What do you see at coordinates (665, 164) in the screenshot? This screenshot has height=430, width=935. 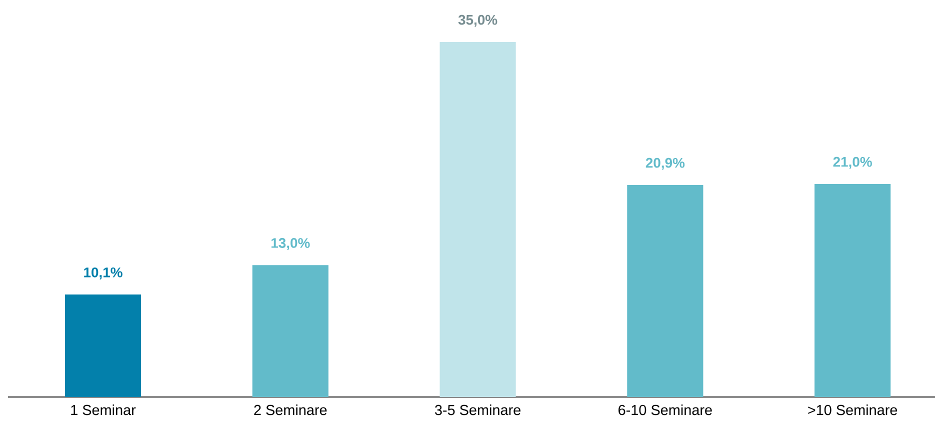 I see `data-label: 20,9%` at bounding box center [665, 164].